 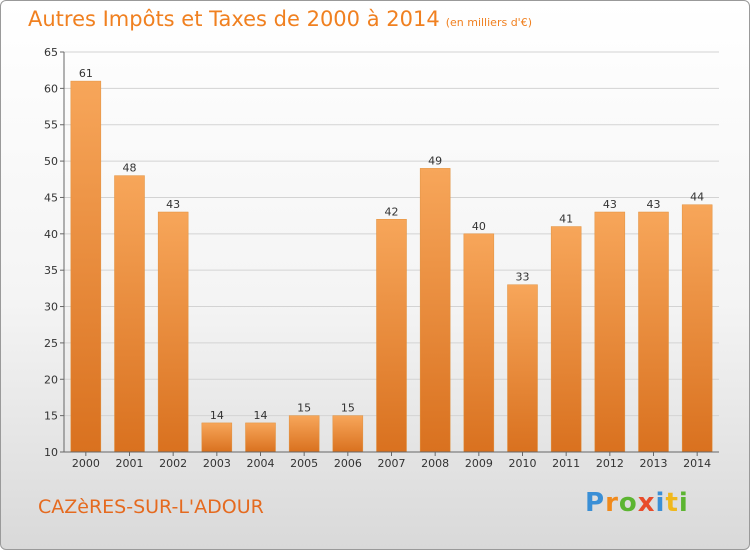 I want to click on x-tick-label: 2006, so click(x=348, y=463).